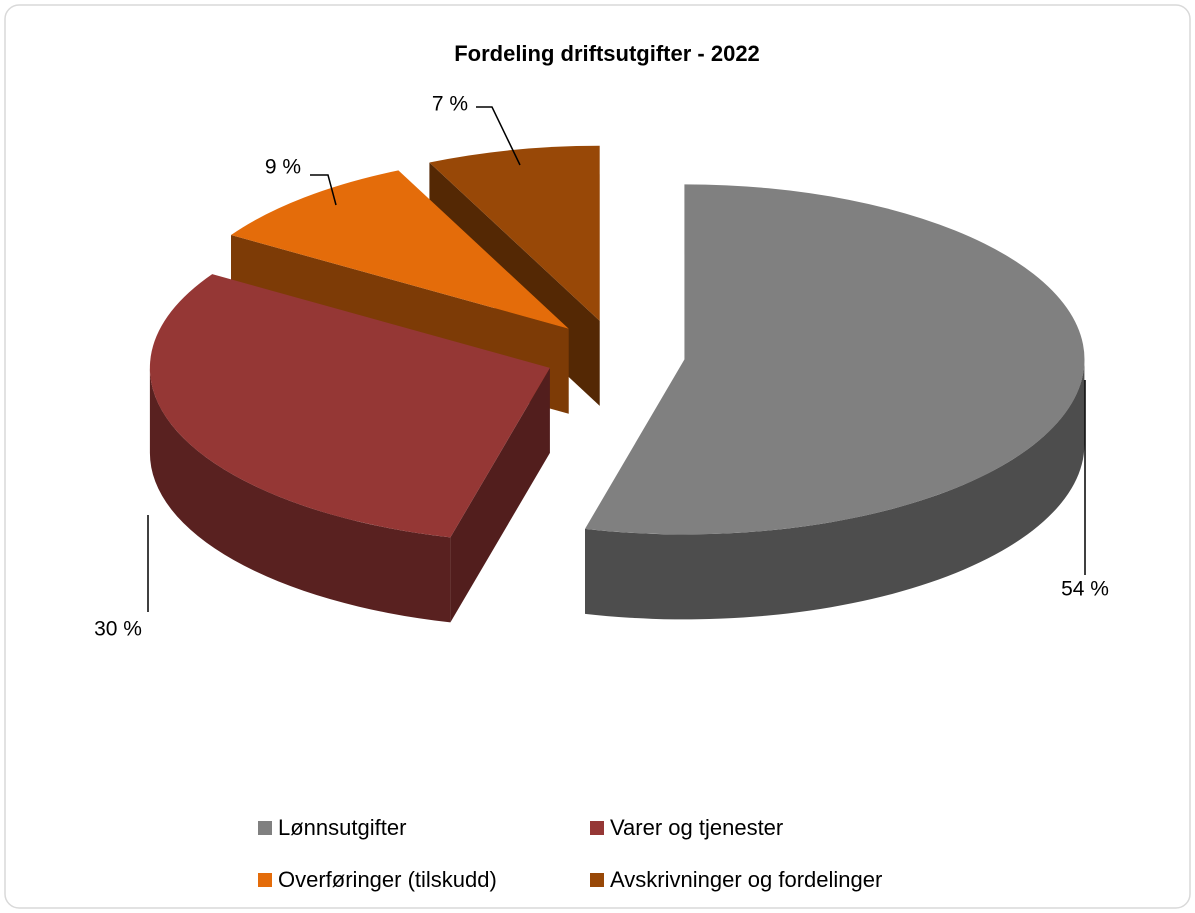 This screenshot has height=913, width=1195. What do you see at coordinates (746, 879) in the screenshot?
I see `legend-label: Avskrivninger og fordelinger` at bounding box center [746, 879].